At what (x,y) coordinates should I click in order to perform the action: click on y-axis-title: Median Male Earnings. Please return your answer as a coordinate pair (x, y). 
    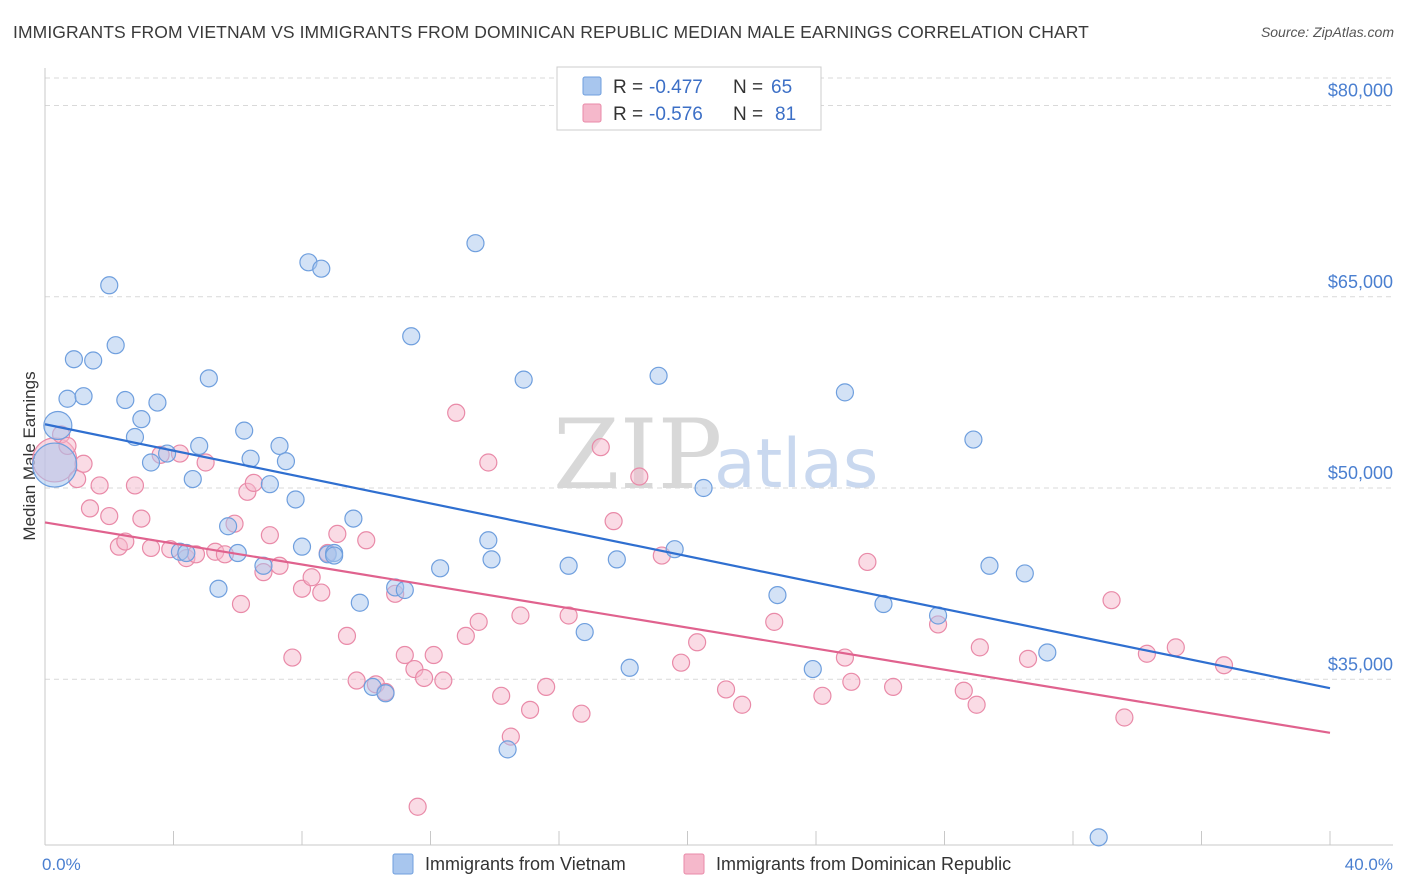
    Looking at the image, I should click on (29, 455).